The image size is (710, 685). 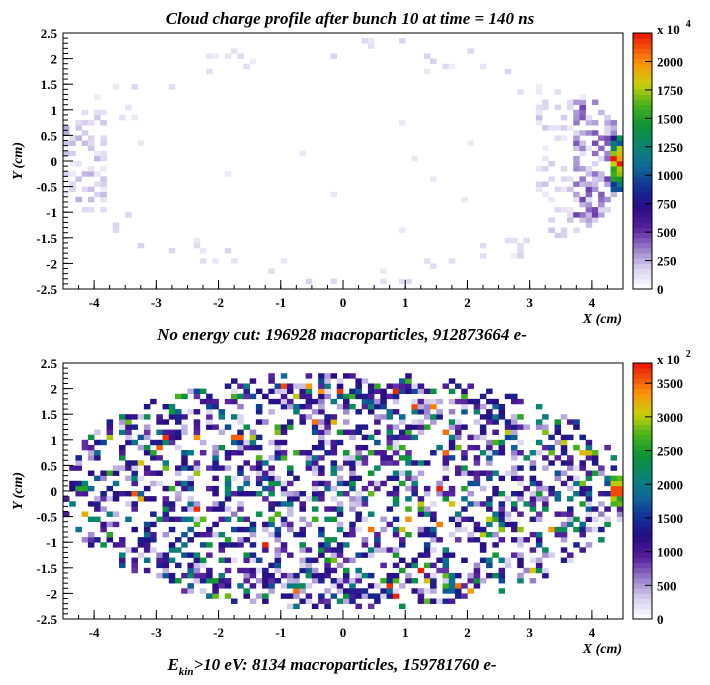 What do you see at coordinates (186, 672) in the screenshot?
I see `caption-subscript: kin` at bounding box center [186, 672].